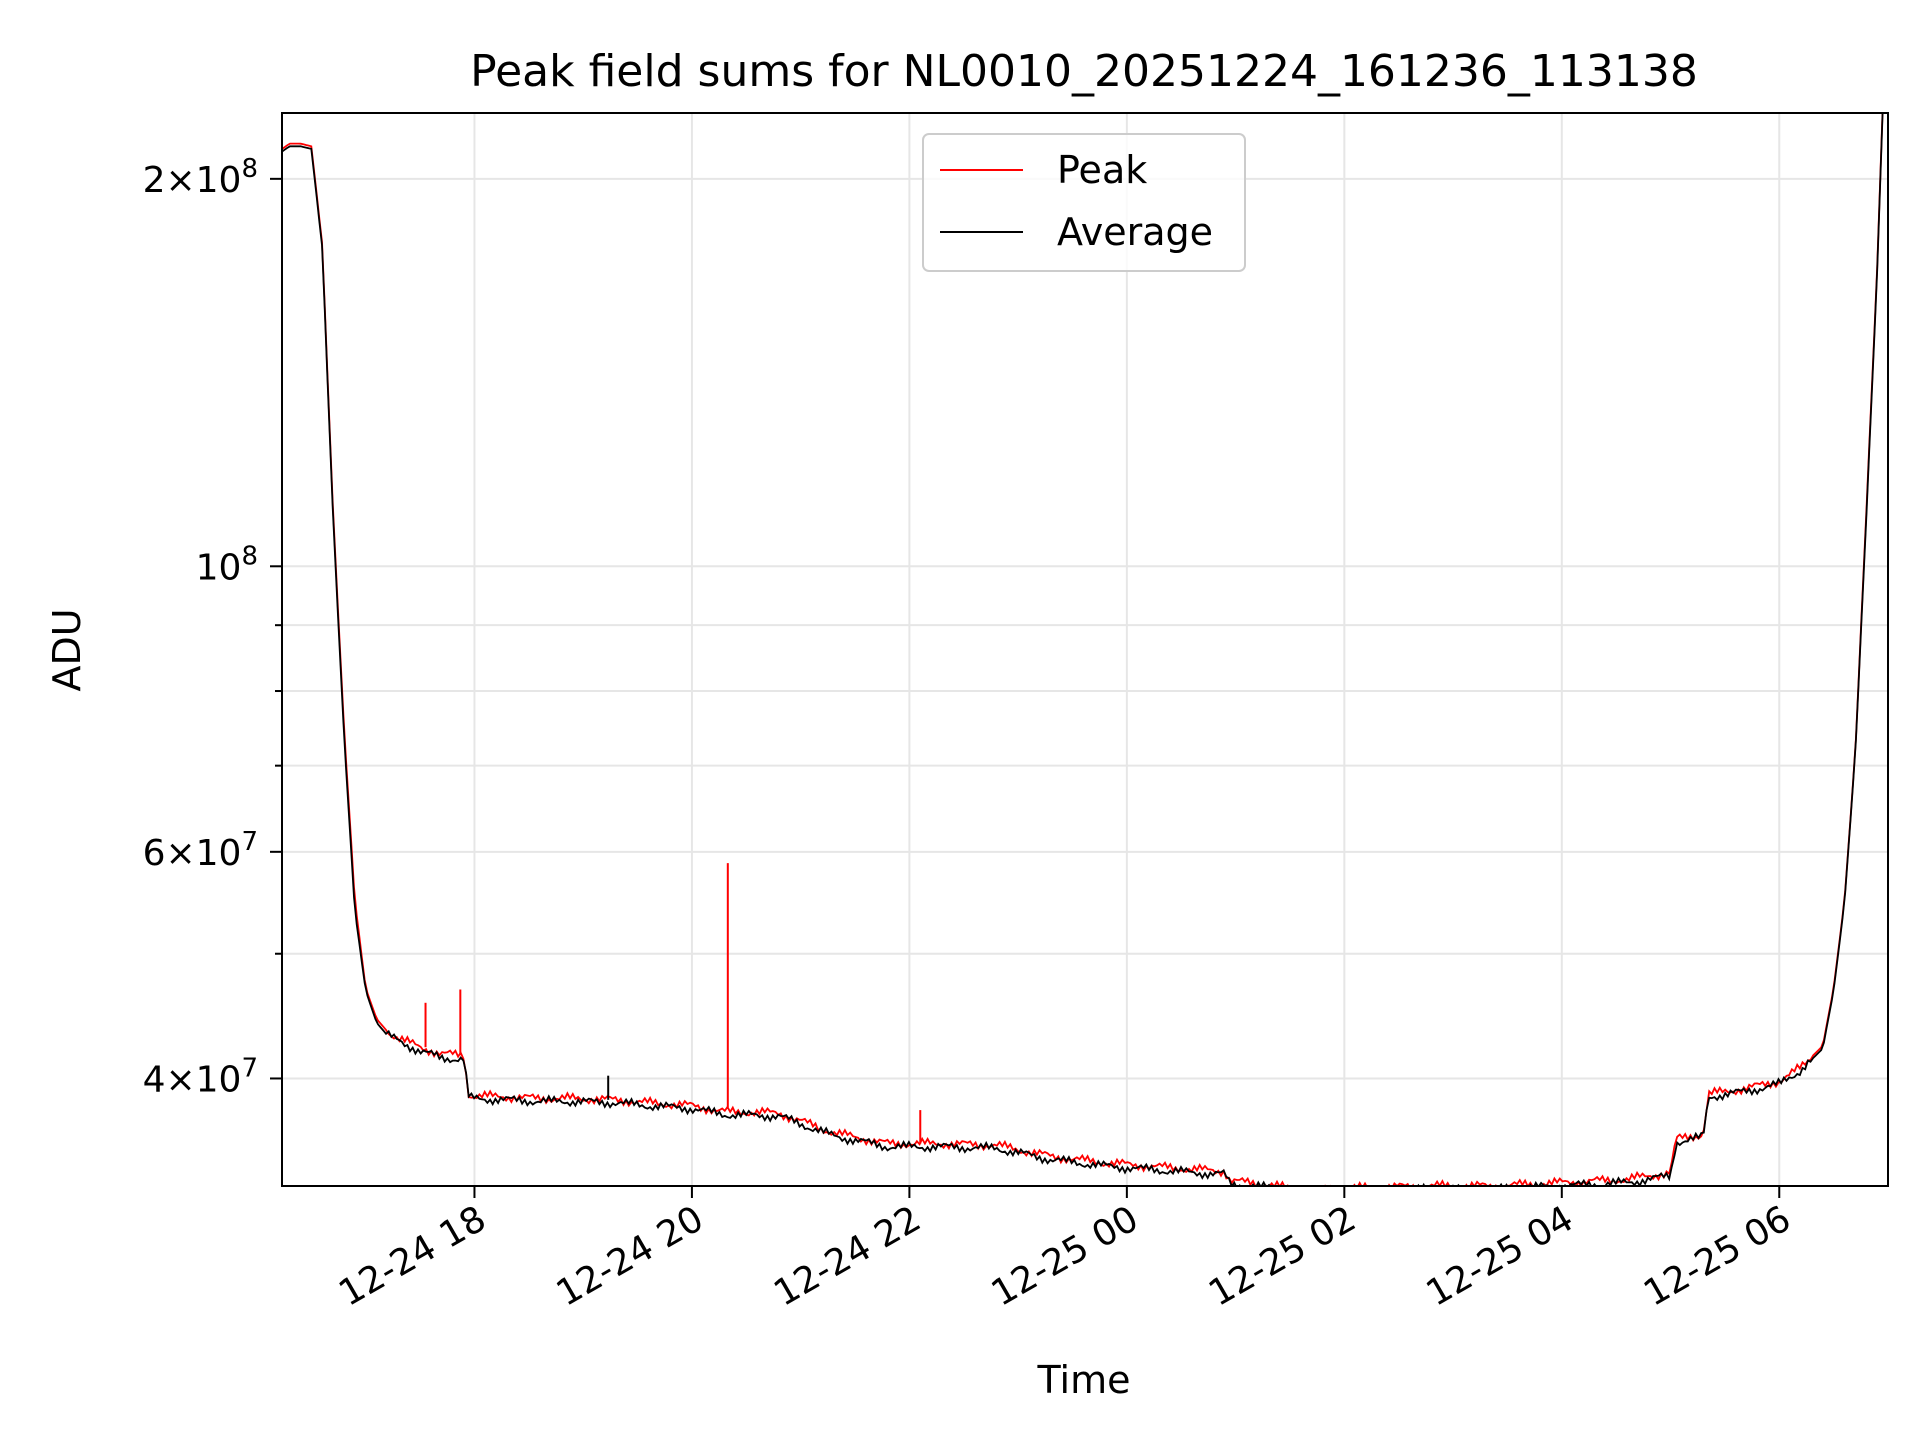  What do you see at coordinates (67, 649) in the screenshot?
I see `y-axis-label: ADU` at bounding box center [67, 649].